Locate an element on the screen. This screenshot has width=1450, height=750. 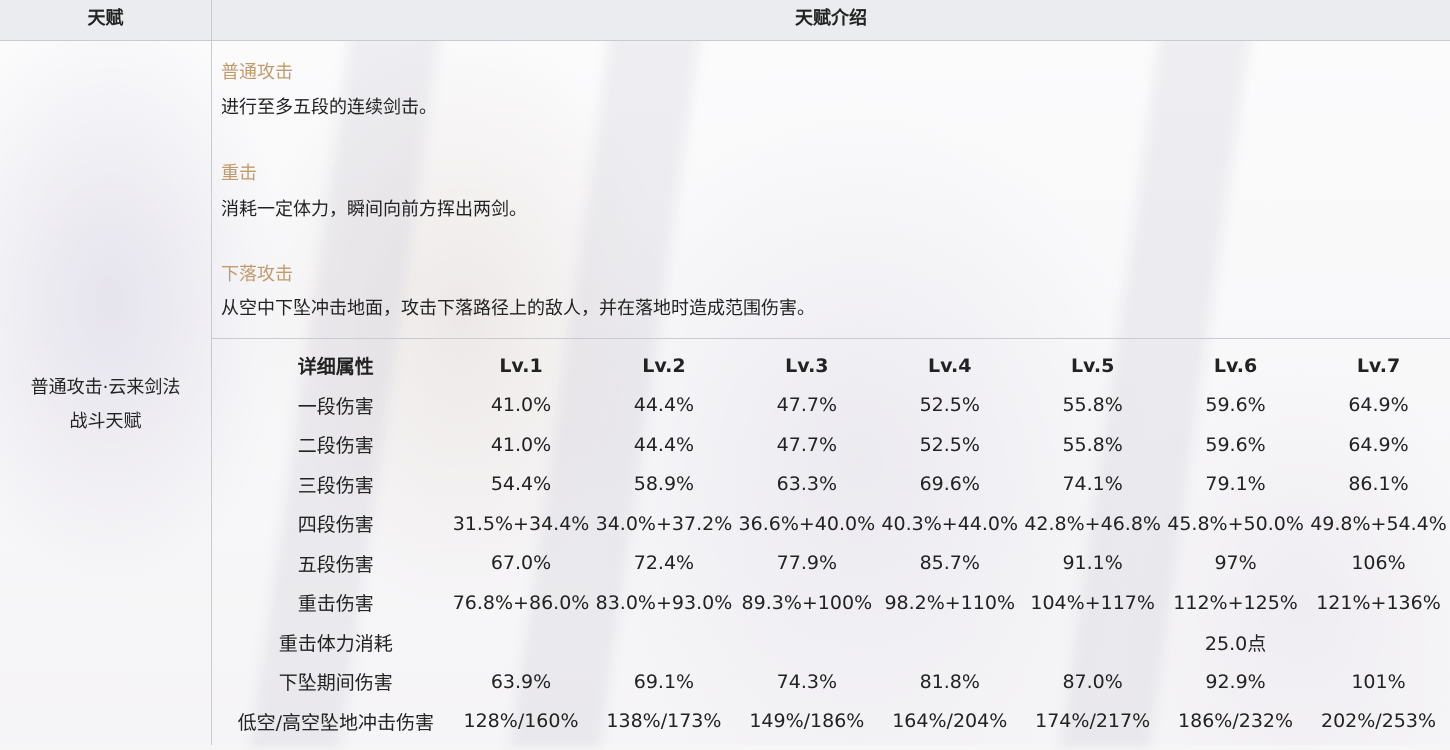
table-cell: 97% is located at coordinates (1235, 563).